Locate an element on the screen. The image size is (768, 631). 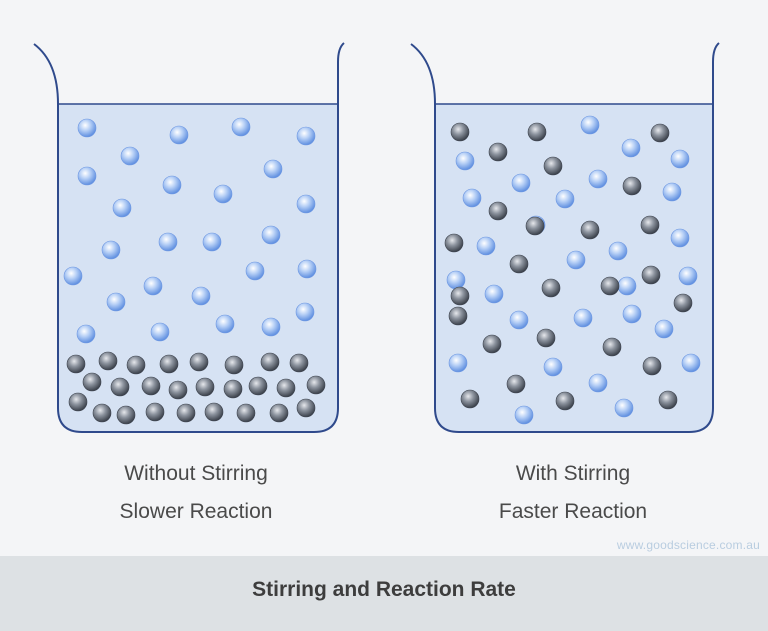
caption-left: Without Stirring Slower Reaction is located at coordinates (196, 493).